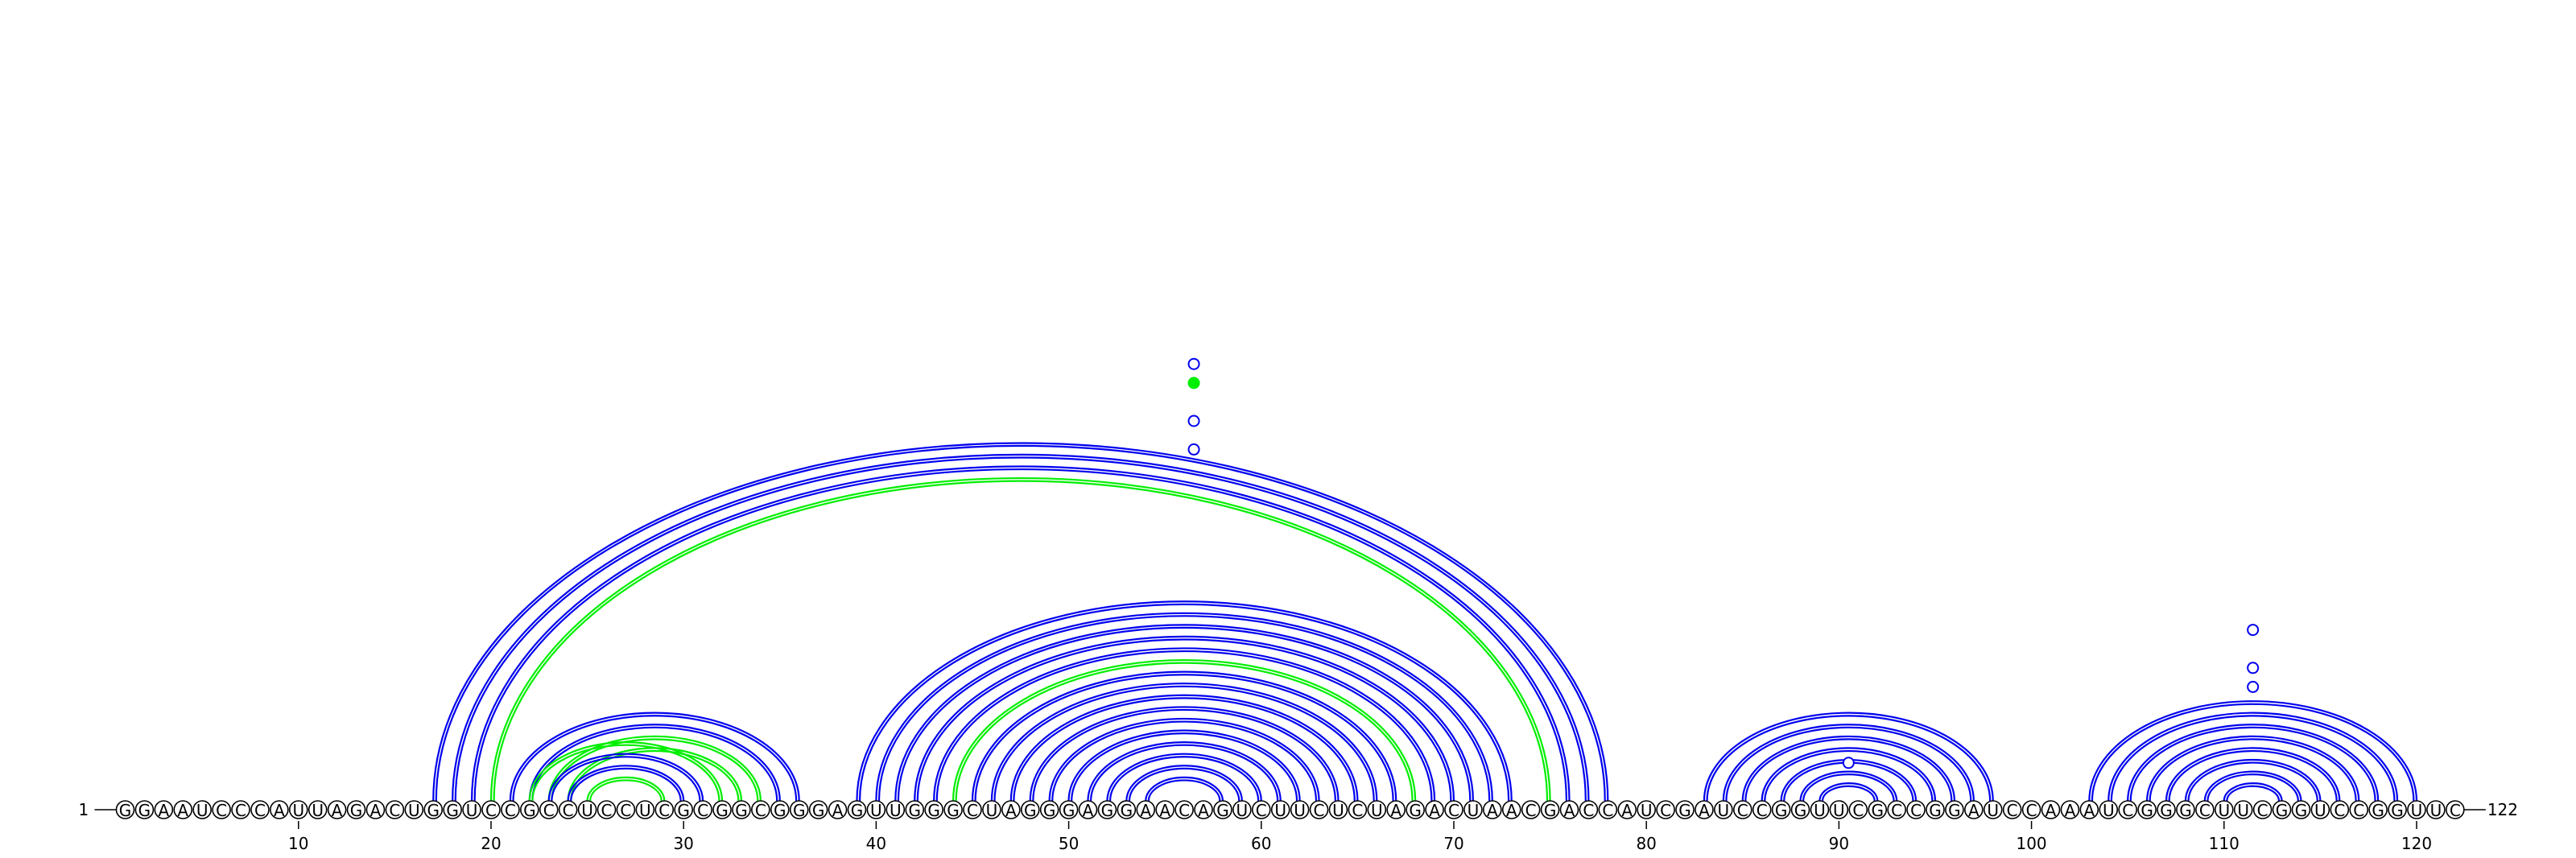  What do you see at coordinates (654, 768) in the screenshot?
I see `arc-23-34-outer` at bounding box center [654, 768].